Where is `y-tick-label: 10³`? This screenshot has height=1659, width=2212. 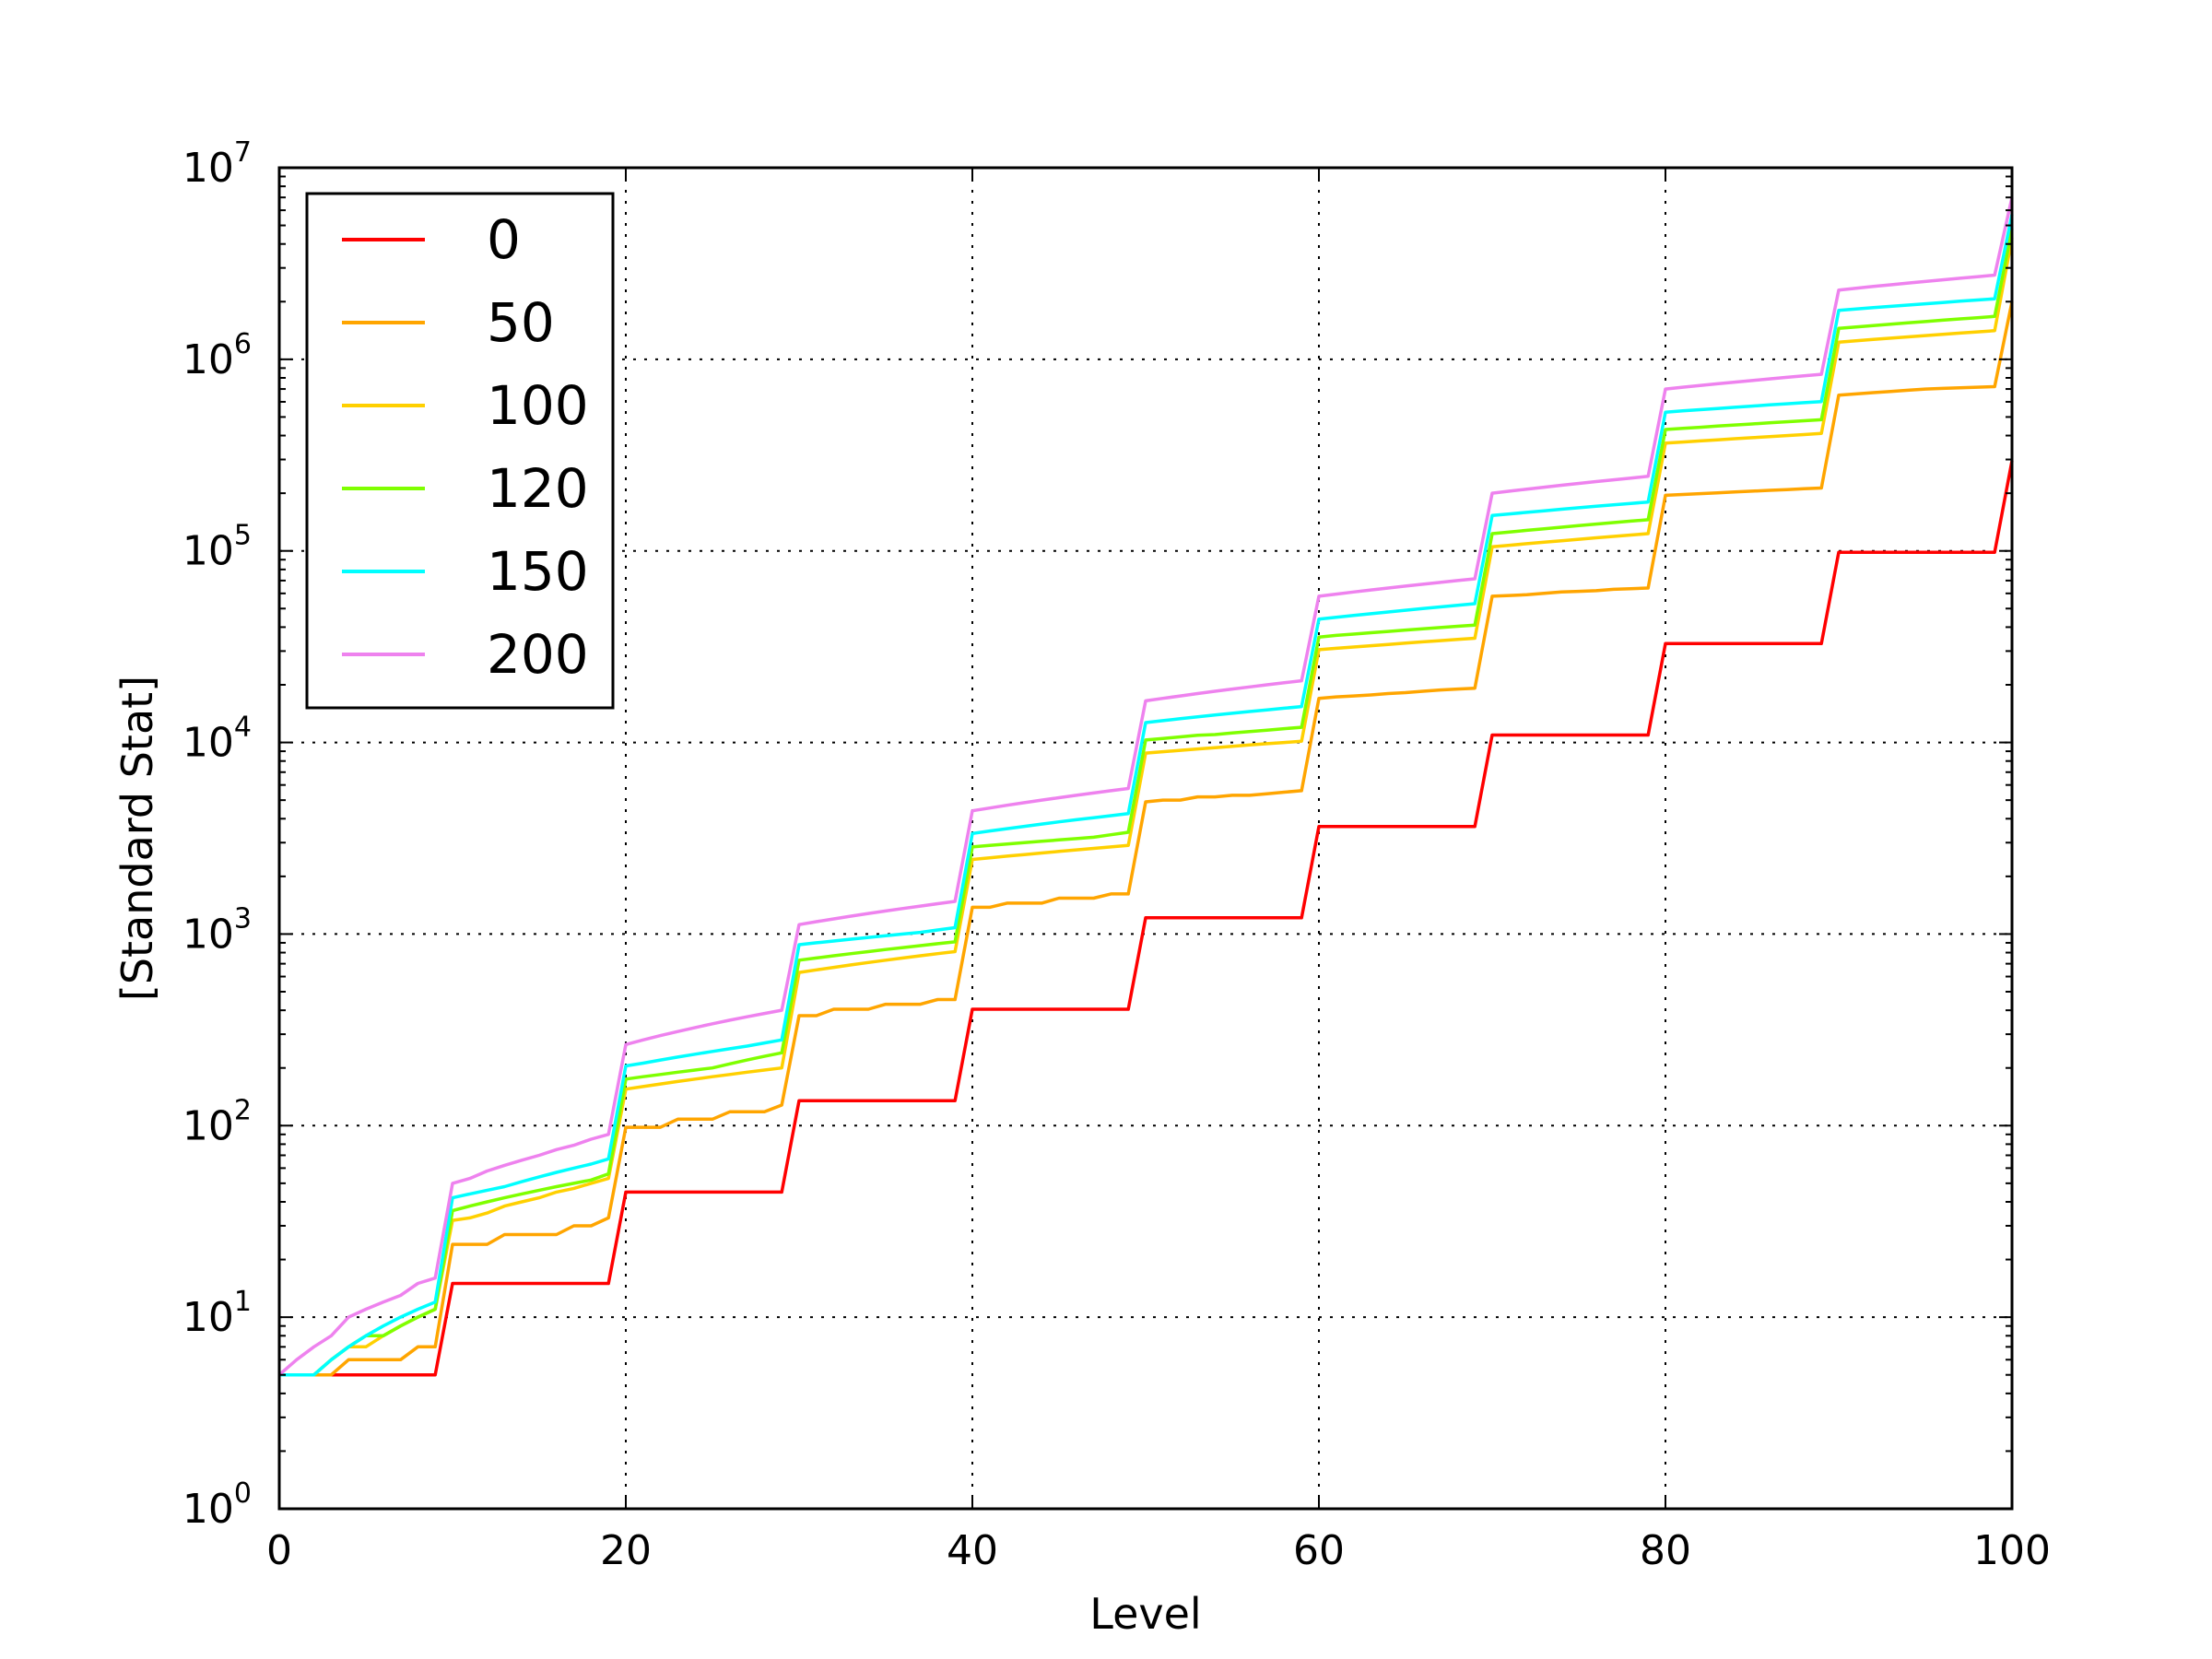 y-tick-label: 10³ is located at coordinates (217, 930).